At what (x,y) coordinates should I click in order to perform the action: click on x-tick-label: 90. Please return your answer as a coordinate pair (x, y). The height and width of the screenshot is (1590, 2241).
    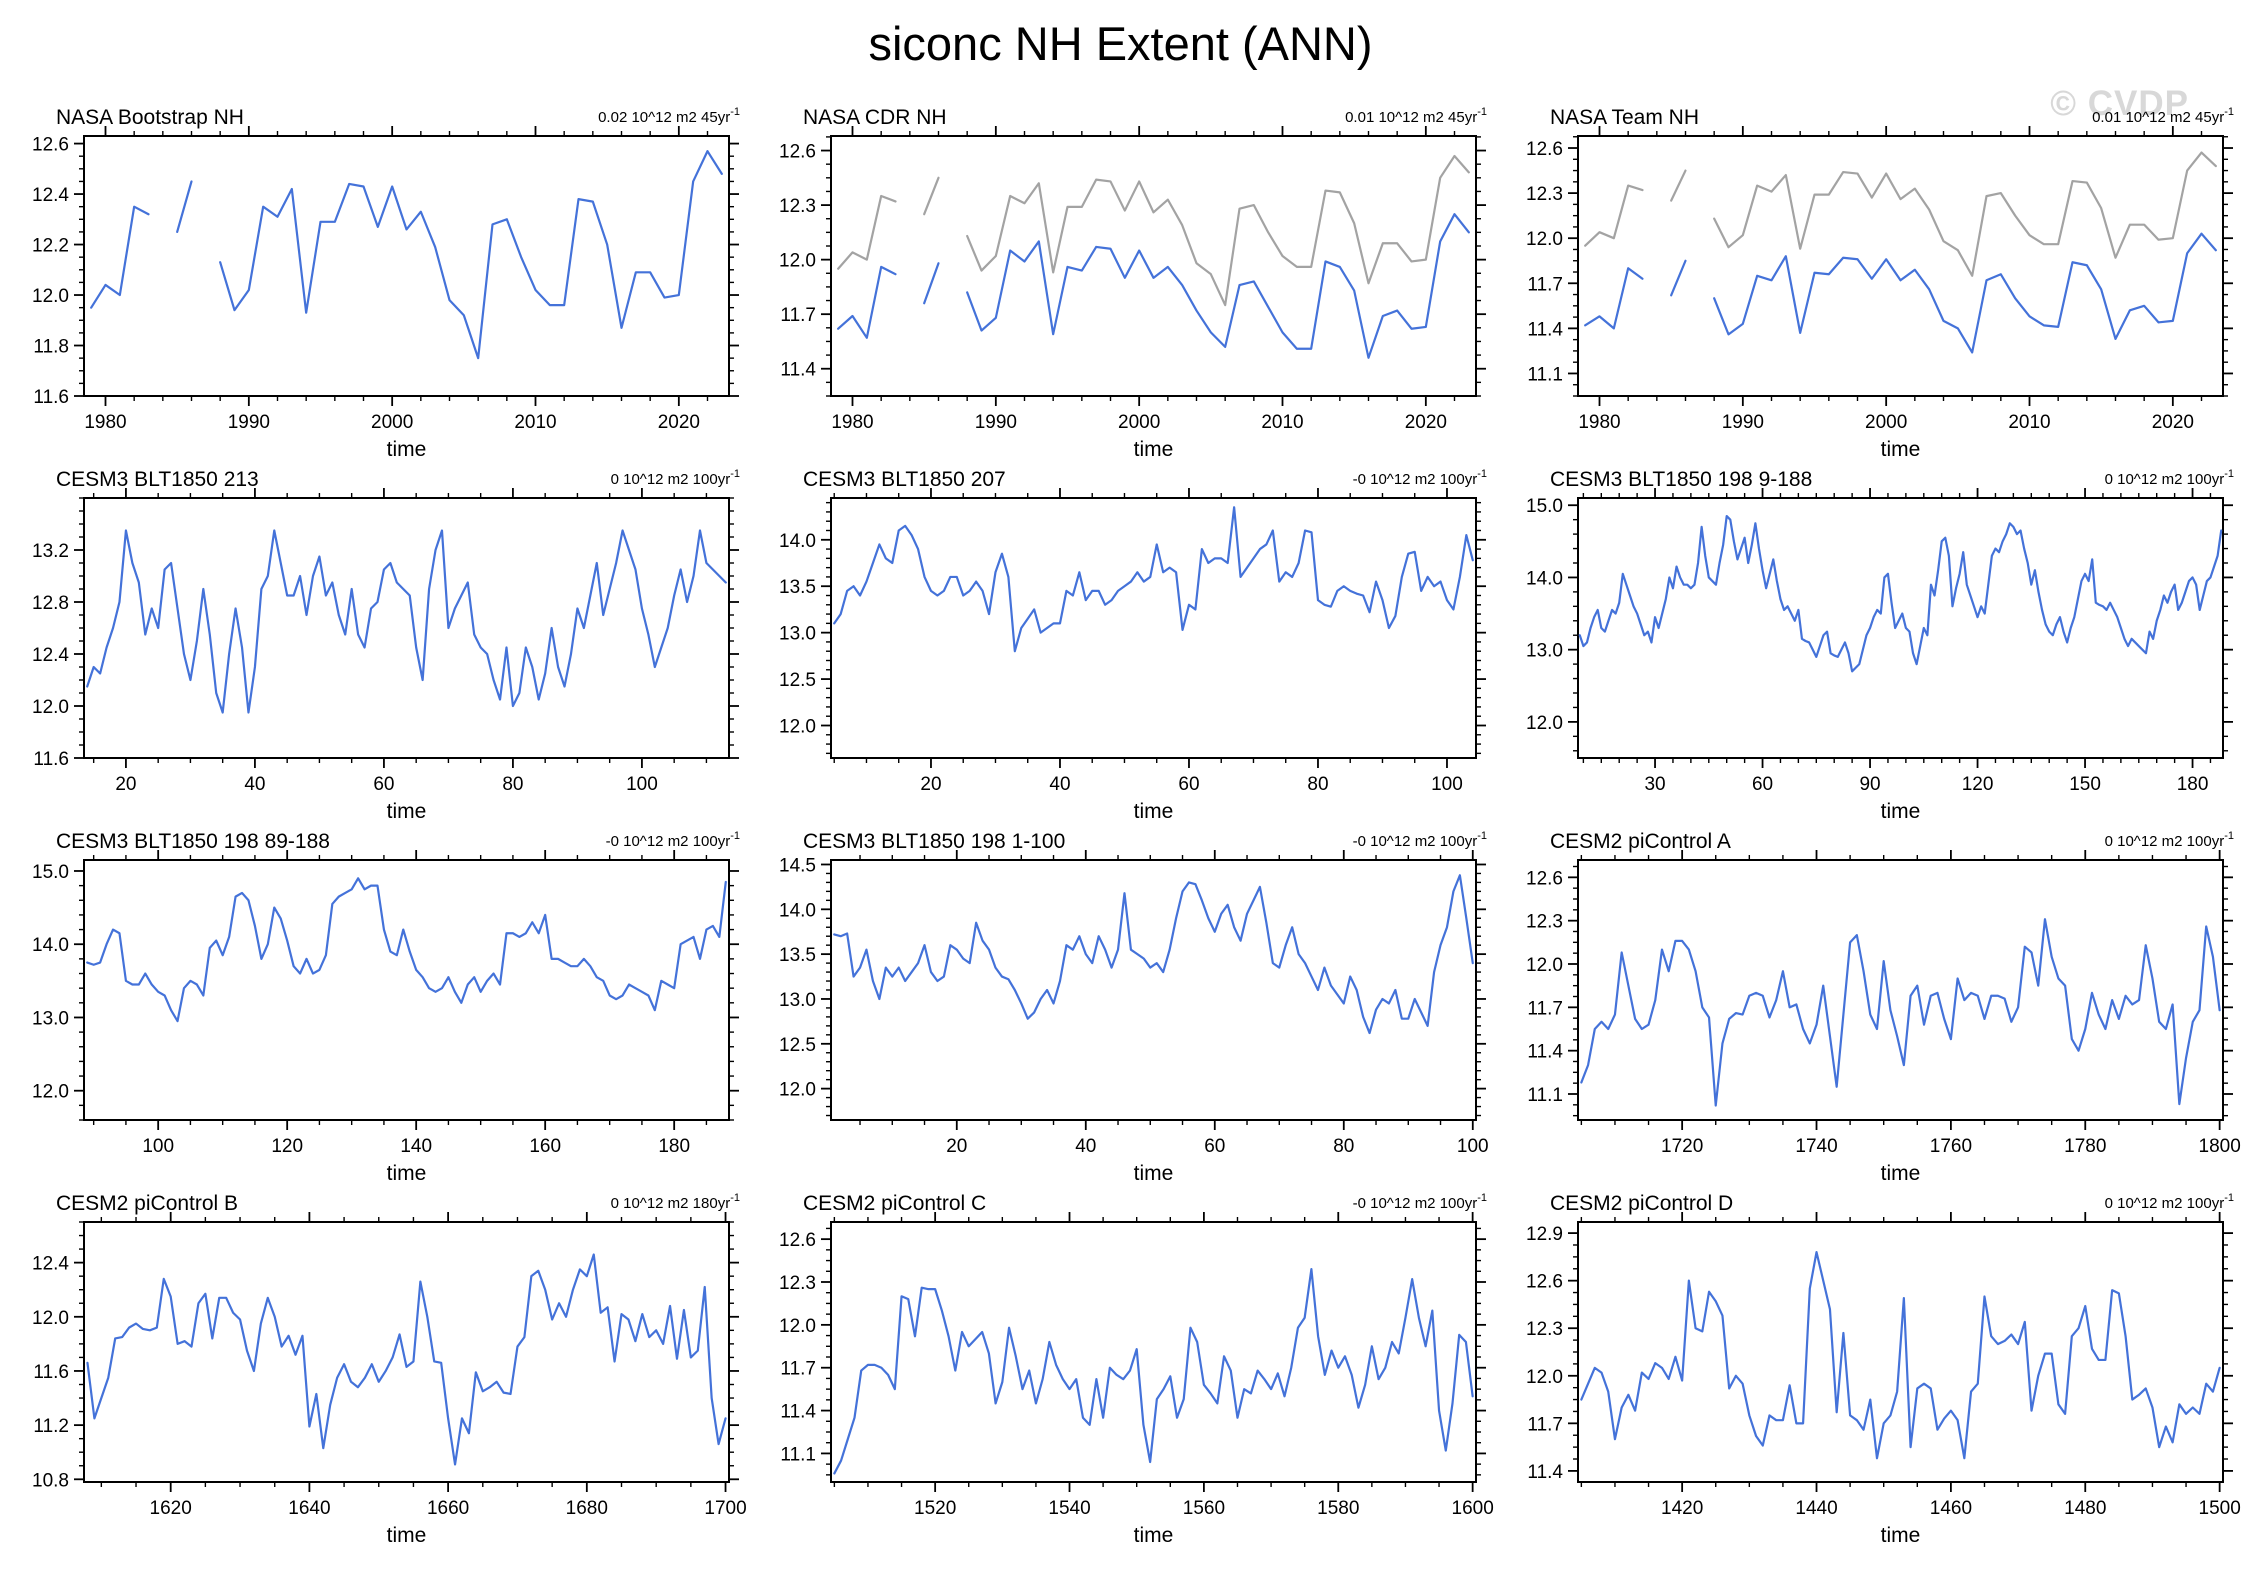
    Looking at the image, I should click on (1869, 784).